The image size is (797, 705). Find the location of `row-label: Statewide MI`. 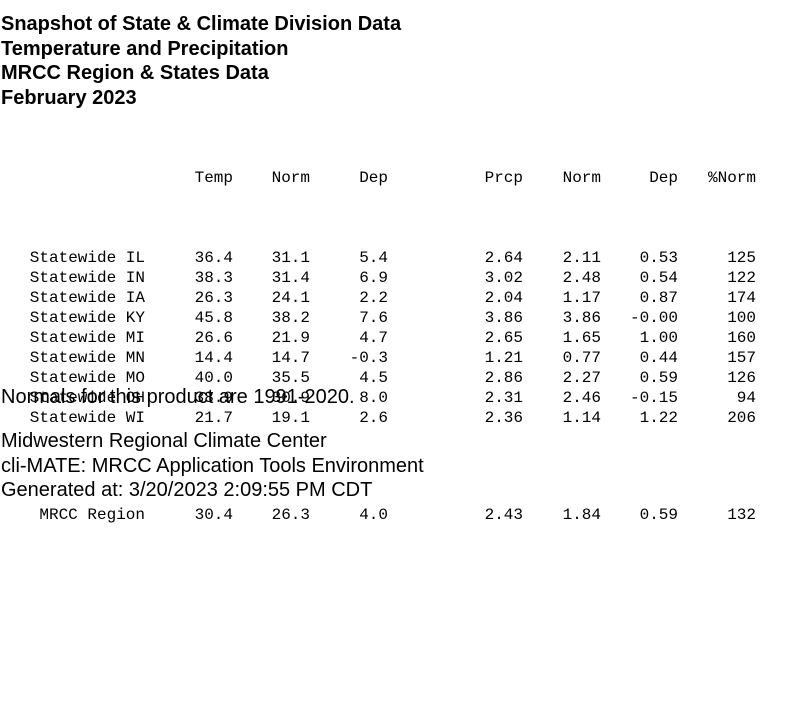

row-label: Statewide MI is located at coordinates (87, 338).